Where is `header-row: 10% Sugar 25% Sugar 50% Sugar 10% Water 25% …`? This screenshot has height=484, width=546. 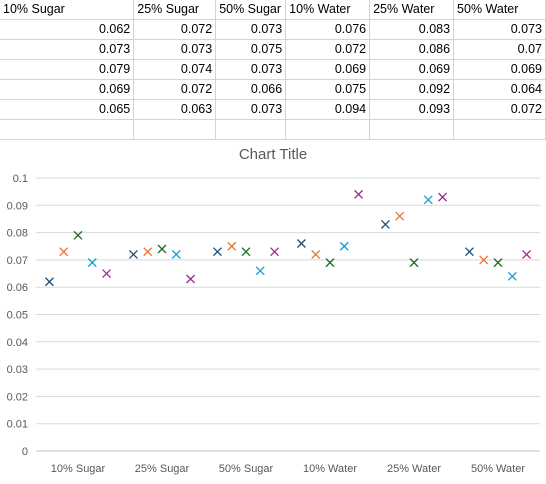 header-row: 10% Sugar 25% Sugar 50% Sugar 10% Water 25% … is located at coordinates (273, 10).